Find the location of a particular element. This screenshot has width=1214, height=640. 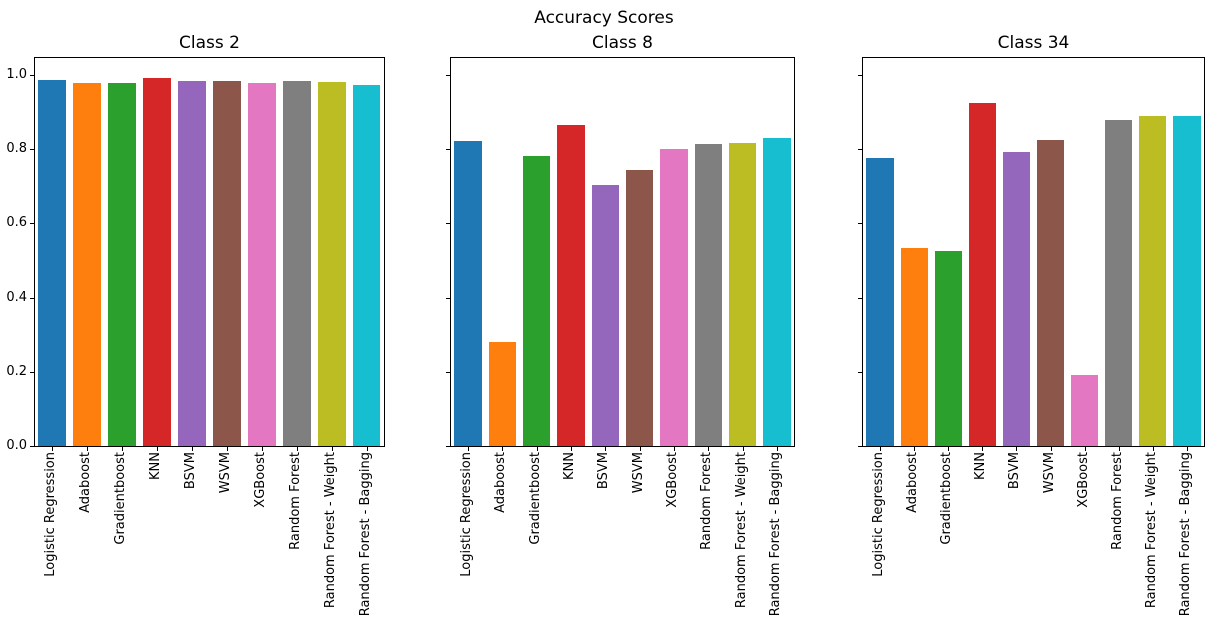

figure-title: Accuracy Scores is located at coordinates (604, 18).